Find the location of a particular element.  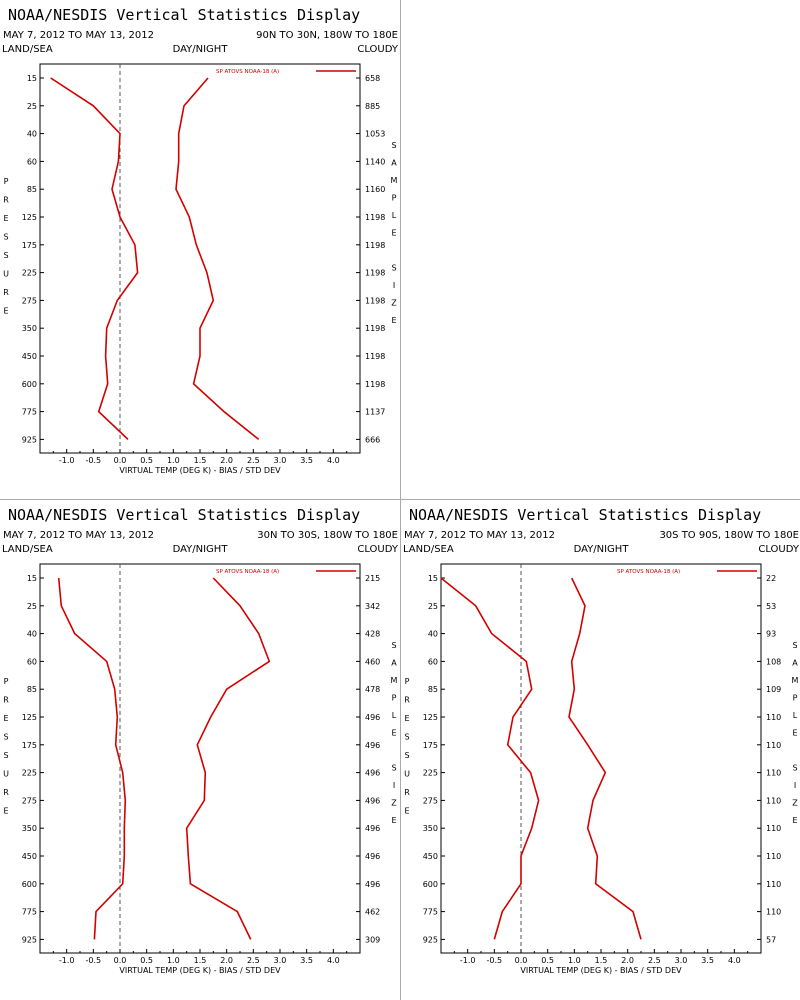

sample-size-label: 93 is located at coordinates (771, 634).